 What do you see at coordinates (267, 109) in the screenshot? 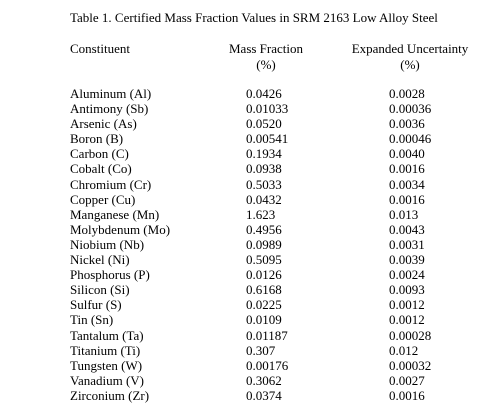
I see `mass-fraction-cell: 0.01033` at bounding box center [267, 109].